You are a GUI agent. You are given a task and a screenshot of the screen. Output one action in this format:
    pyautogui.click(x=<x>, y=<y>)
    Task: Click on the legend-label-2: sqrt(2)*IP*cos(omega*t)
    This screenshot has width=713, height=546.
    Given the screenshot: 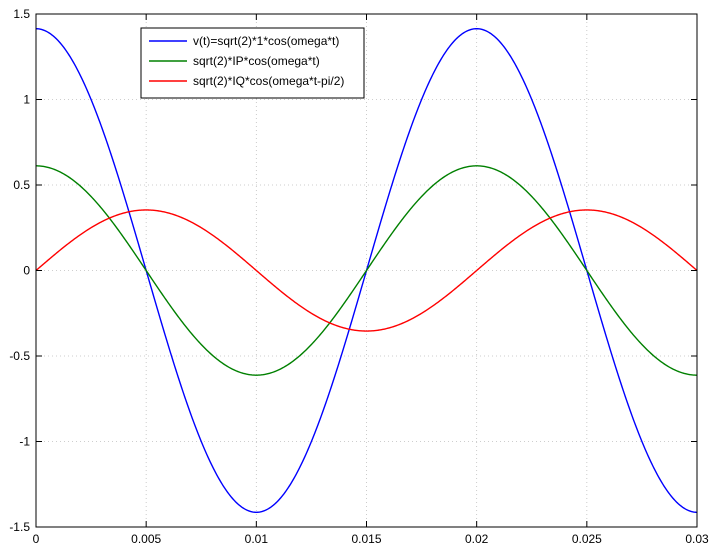 What is the action you would take?
    pyautogui.click(x=256, y=61)
    